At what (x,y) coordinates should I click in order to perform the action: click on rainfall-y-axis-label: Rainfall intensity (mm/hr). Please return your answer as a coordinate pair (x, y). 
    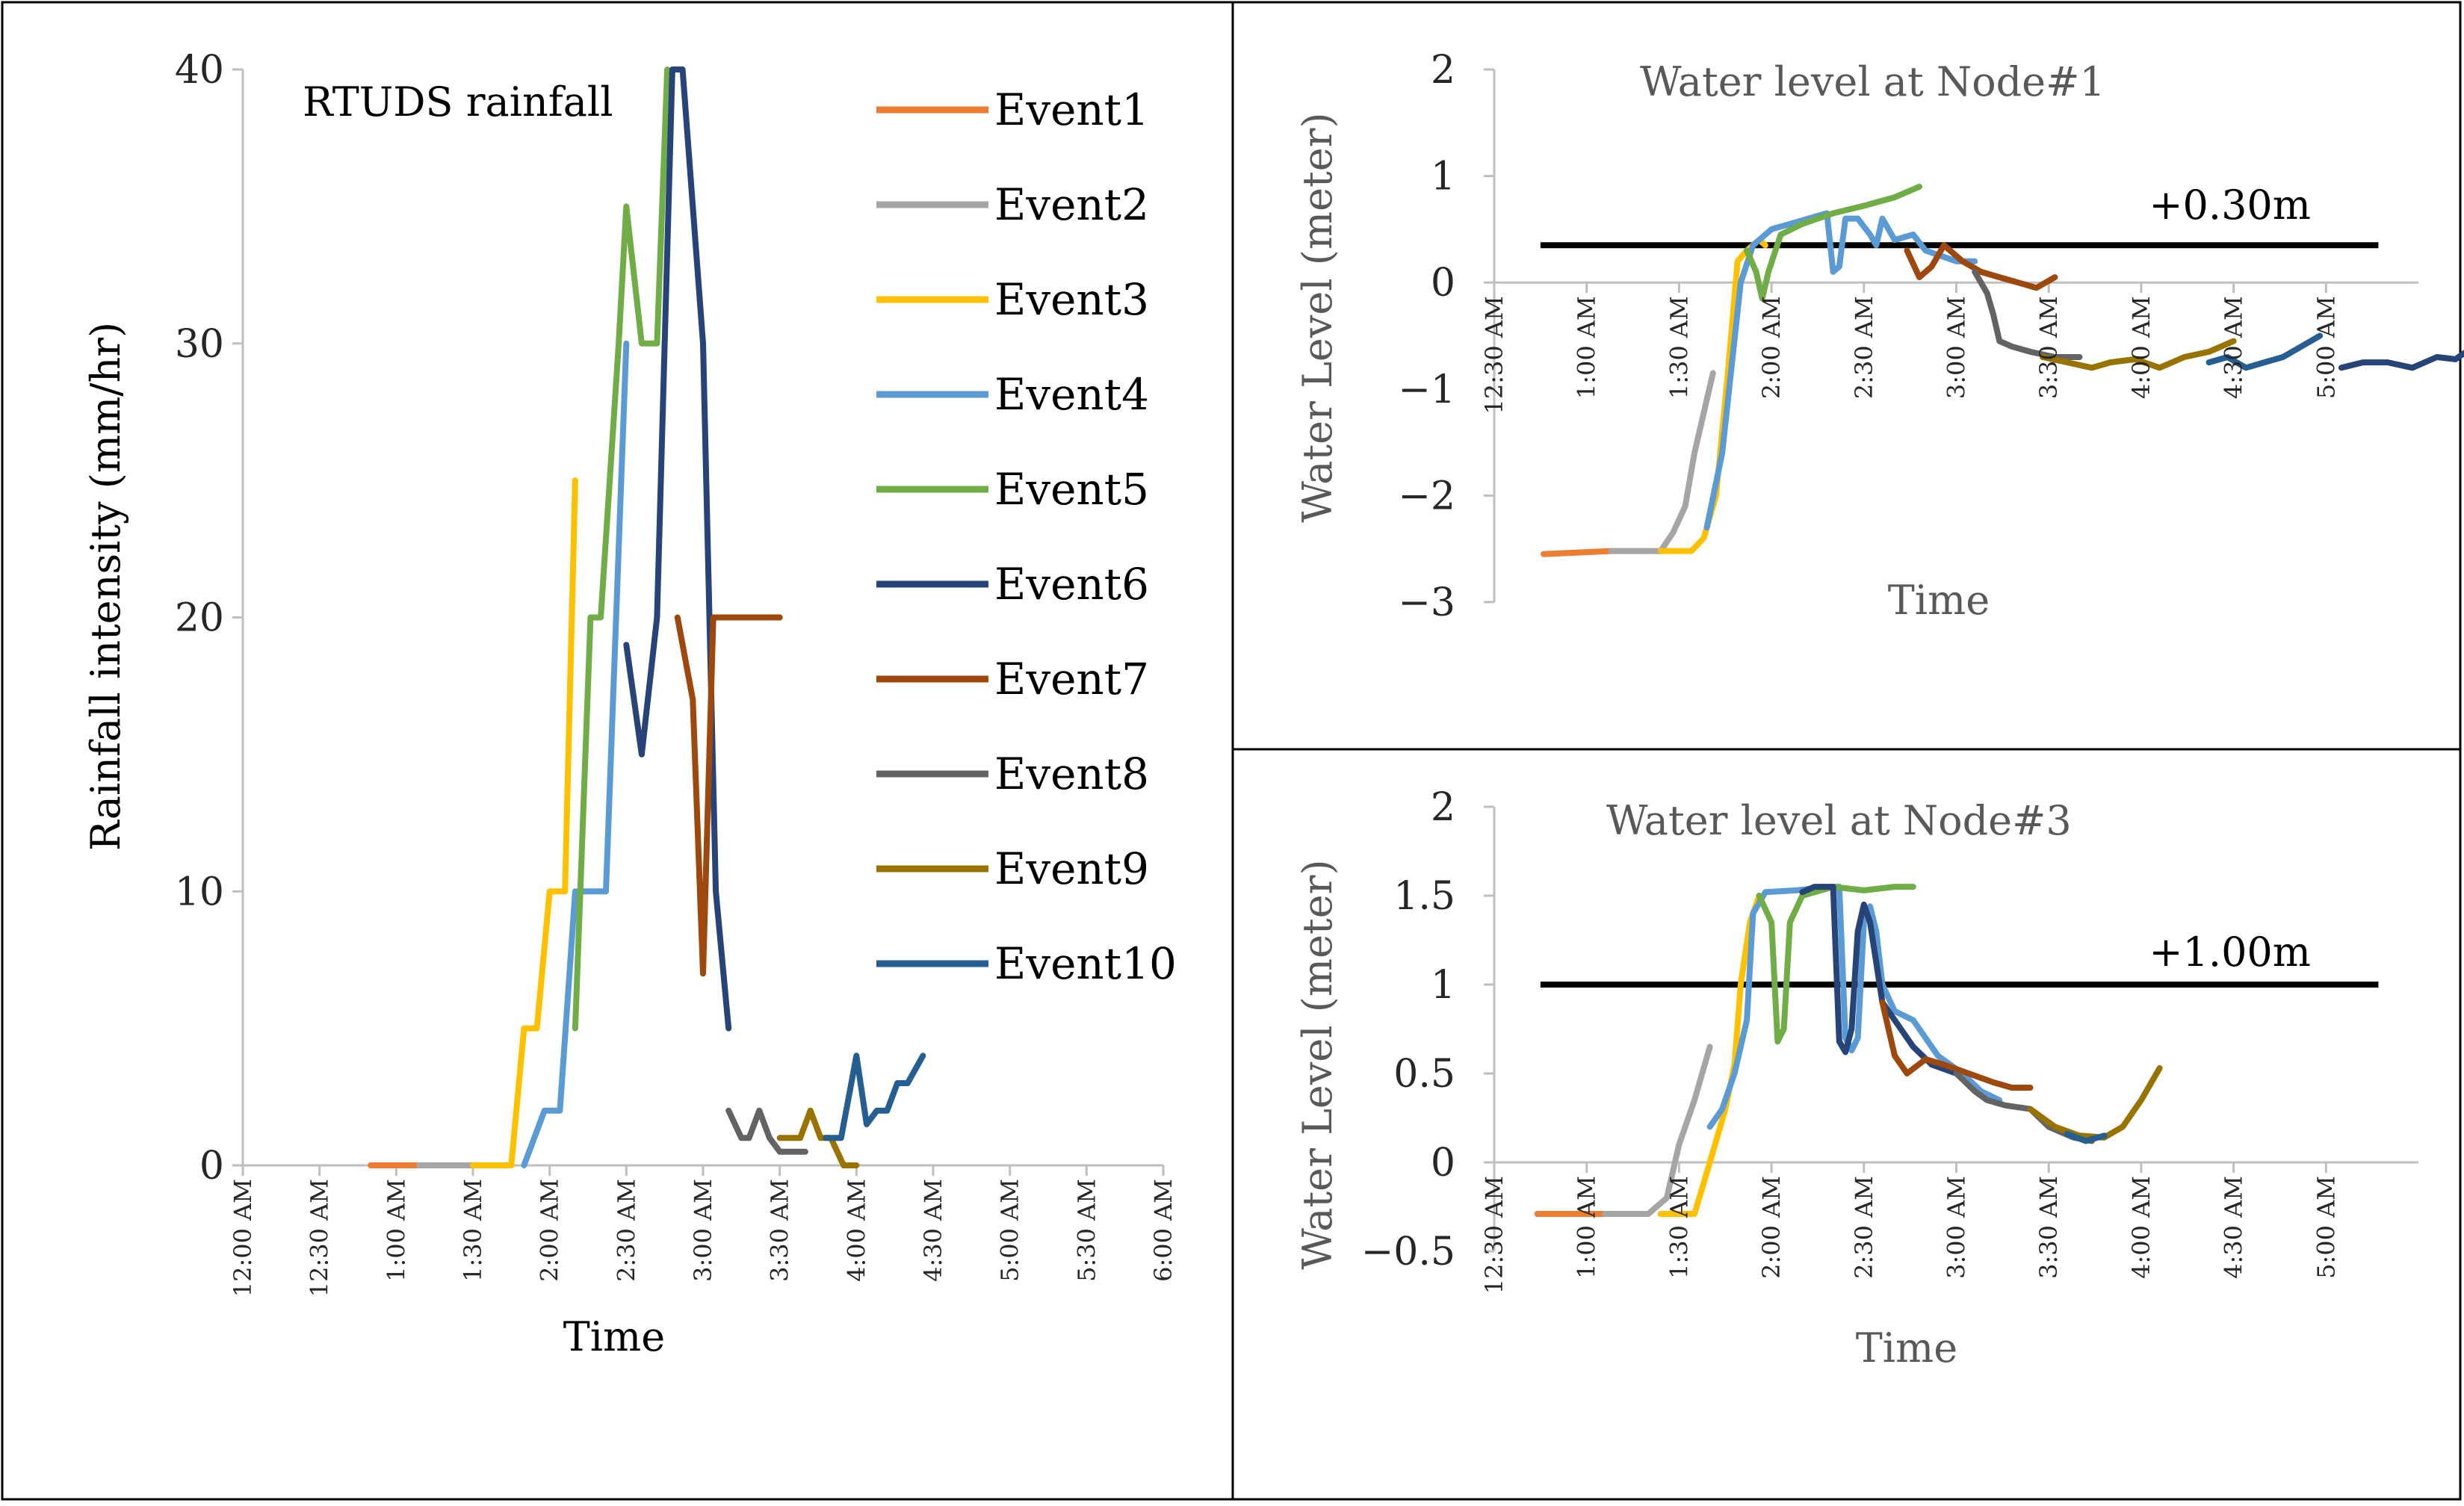
    Looking at the image, I should click on (105, 586).